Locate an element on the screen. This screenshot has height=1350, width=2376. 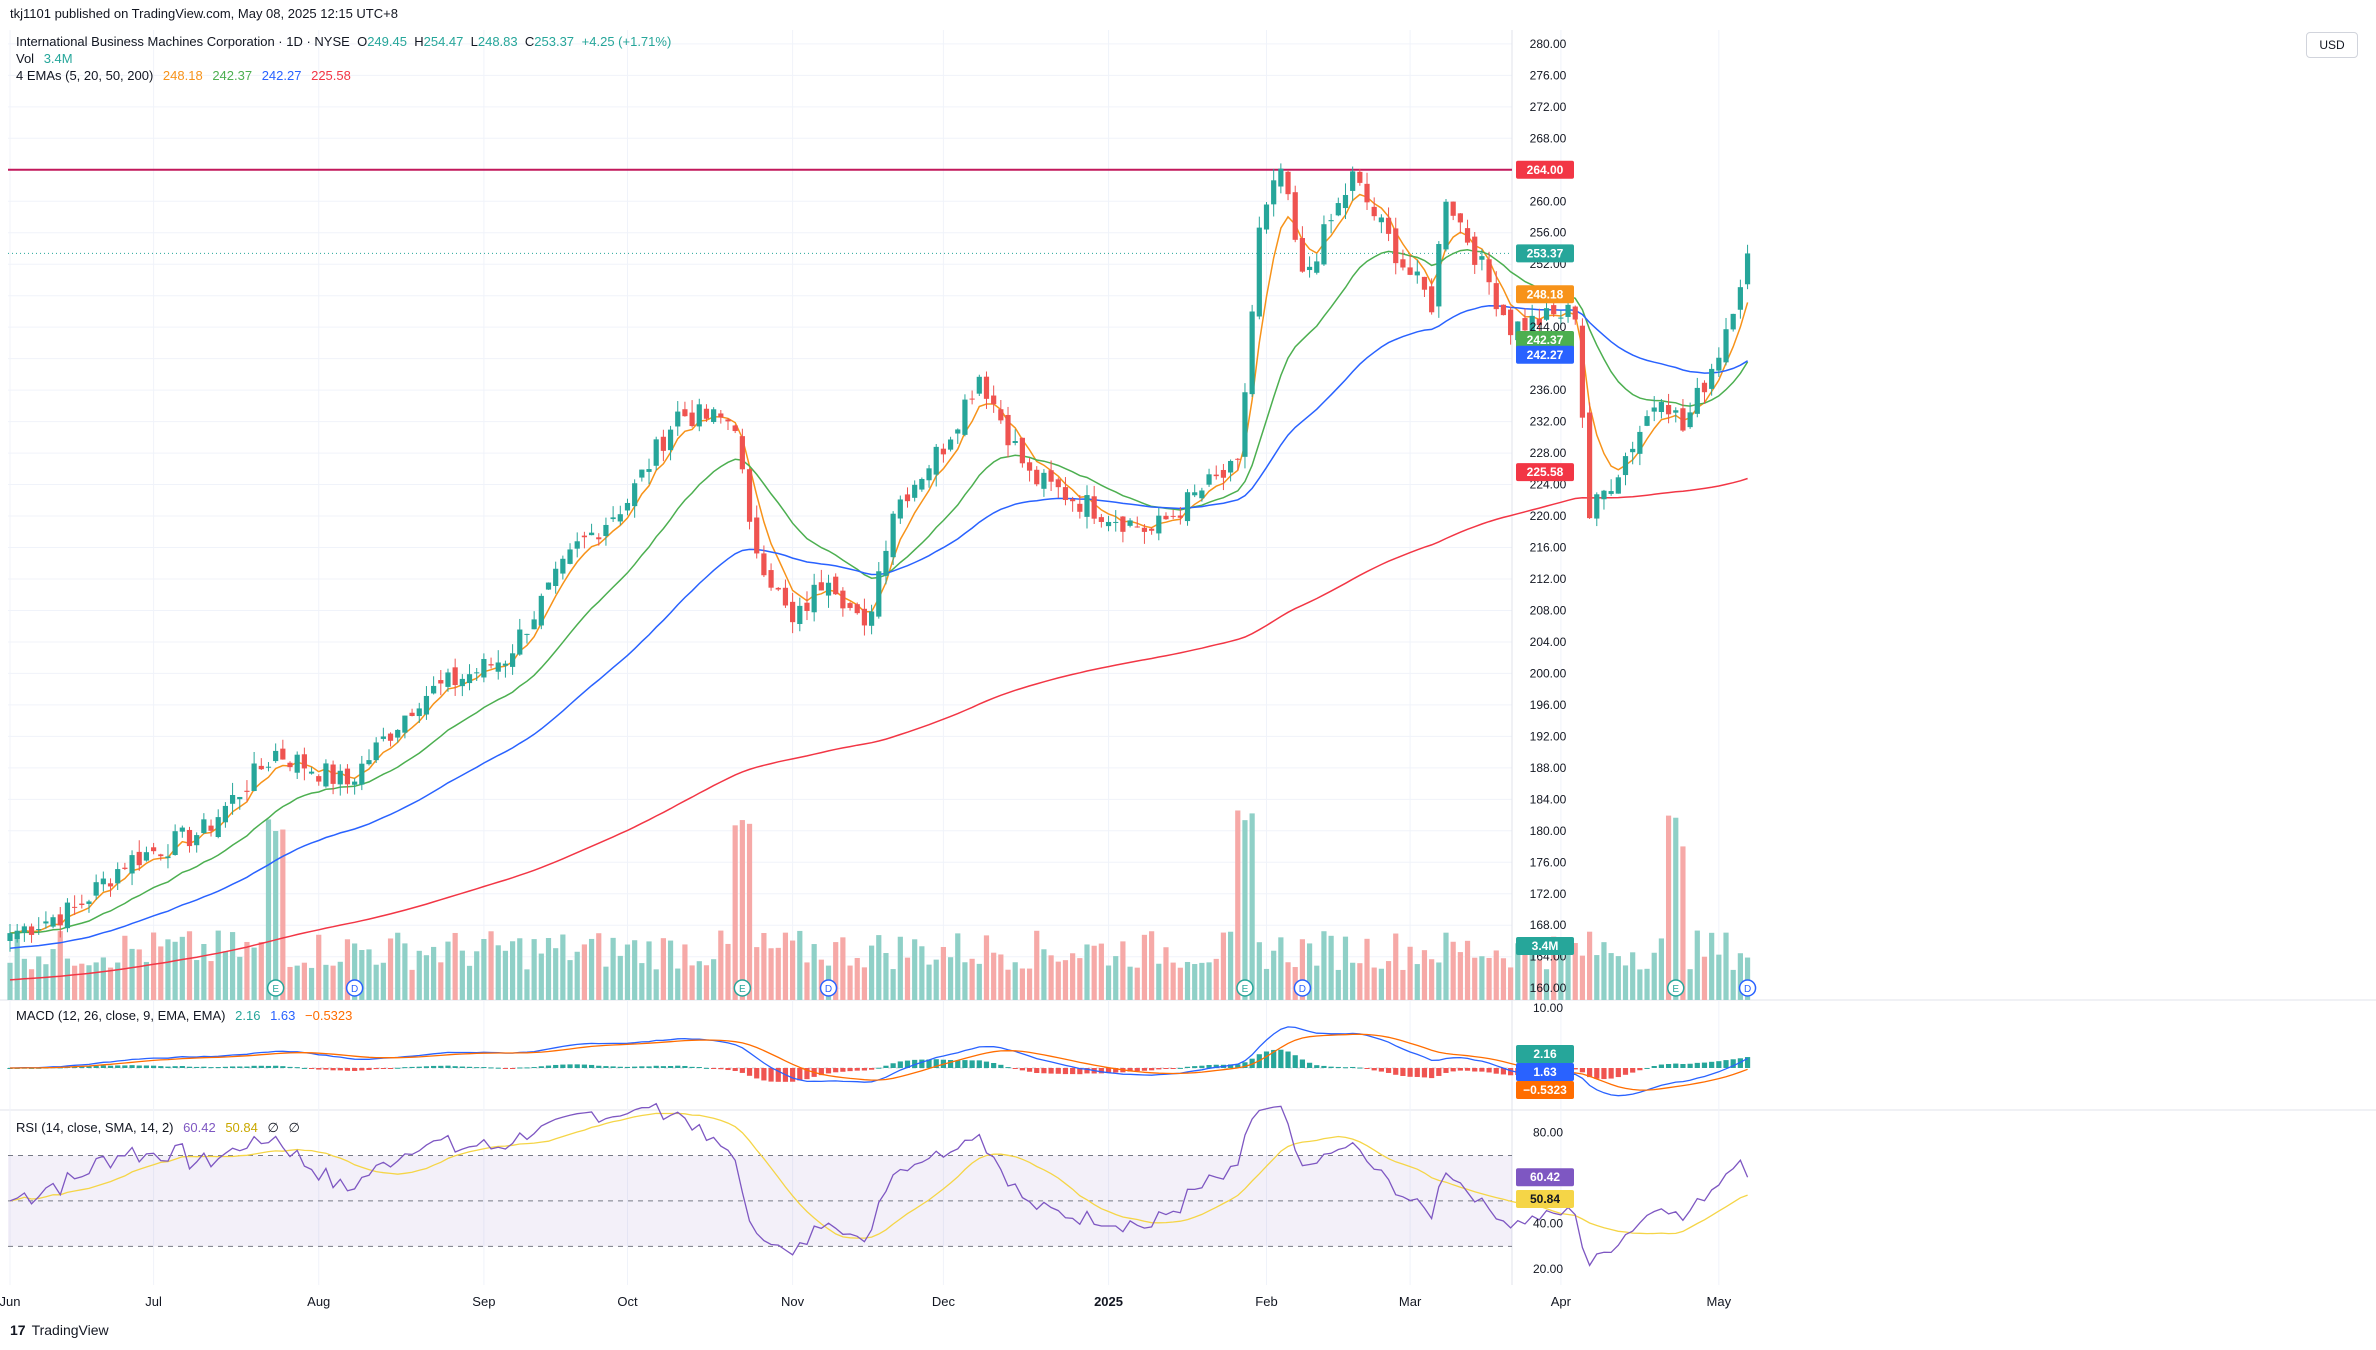
macd-panel is located at coordinates (879, 1061).